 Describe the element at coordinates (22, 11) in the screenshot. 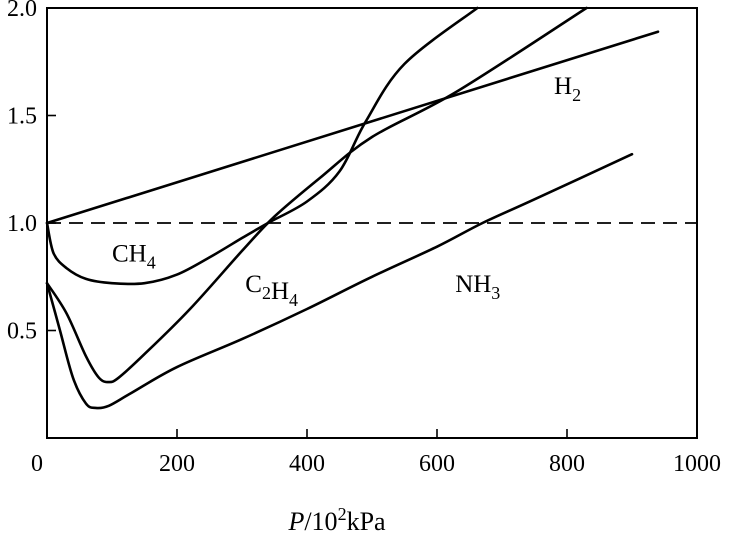

I see `y-tick-label: 2.0` at that location.